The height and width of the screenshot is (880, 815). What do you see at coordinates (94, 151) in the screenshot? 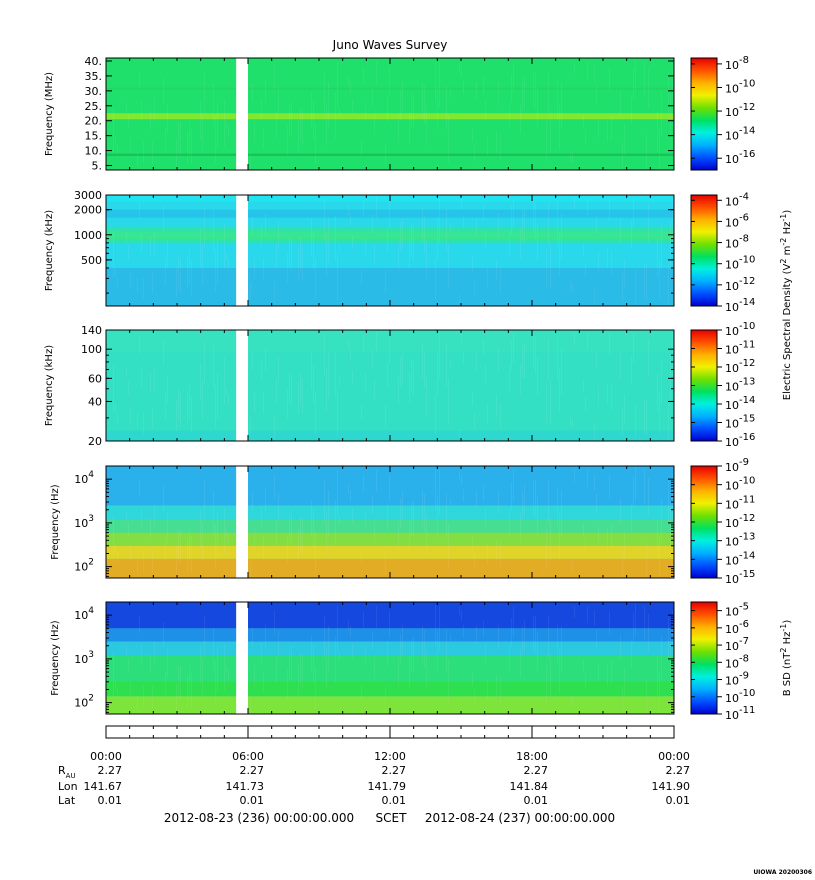
I see `y-tick-label: 10.` at bounding box center [94, 151].